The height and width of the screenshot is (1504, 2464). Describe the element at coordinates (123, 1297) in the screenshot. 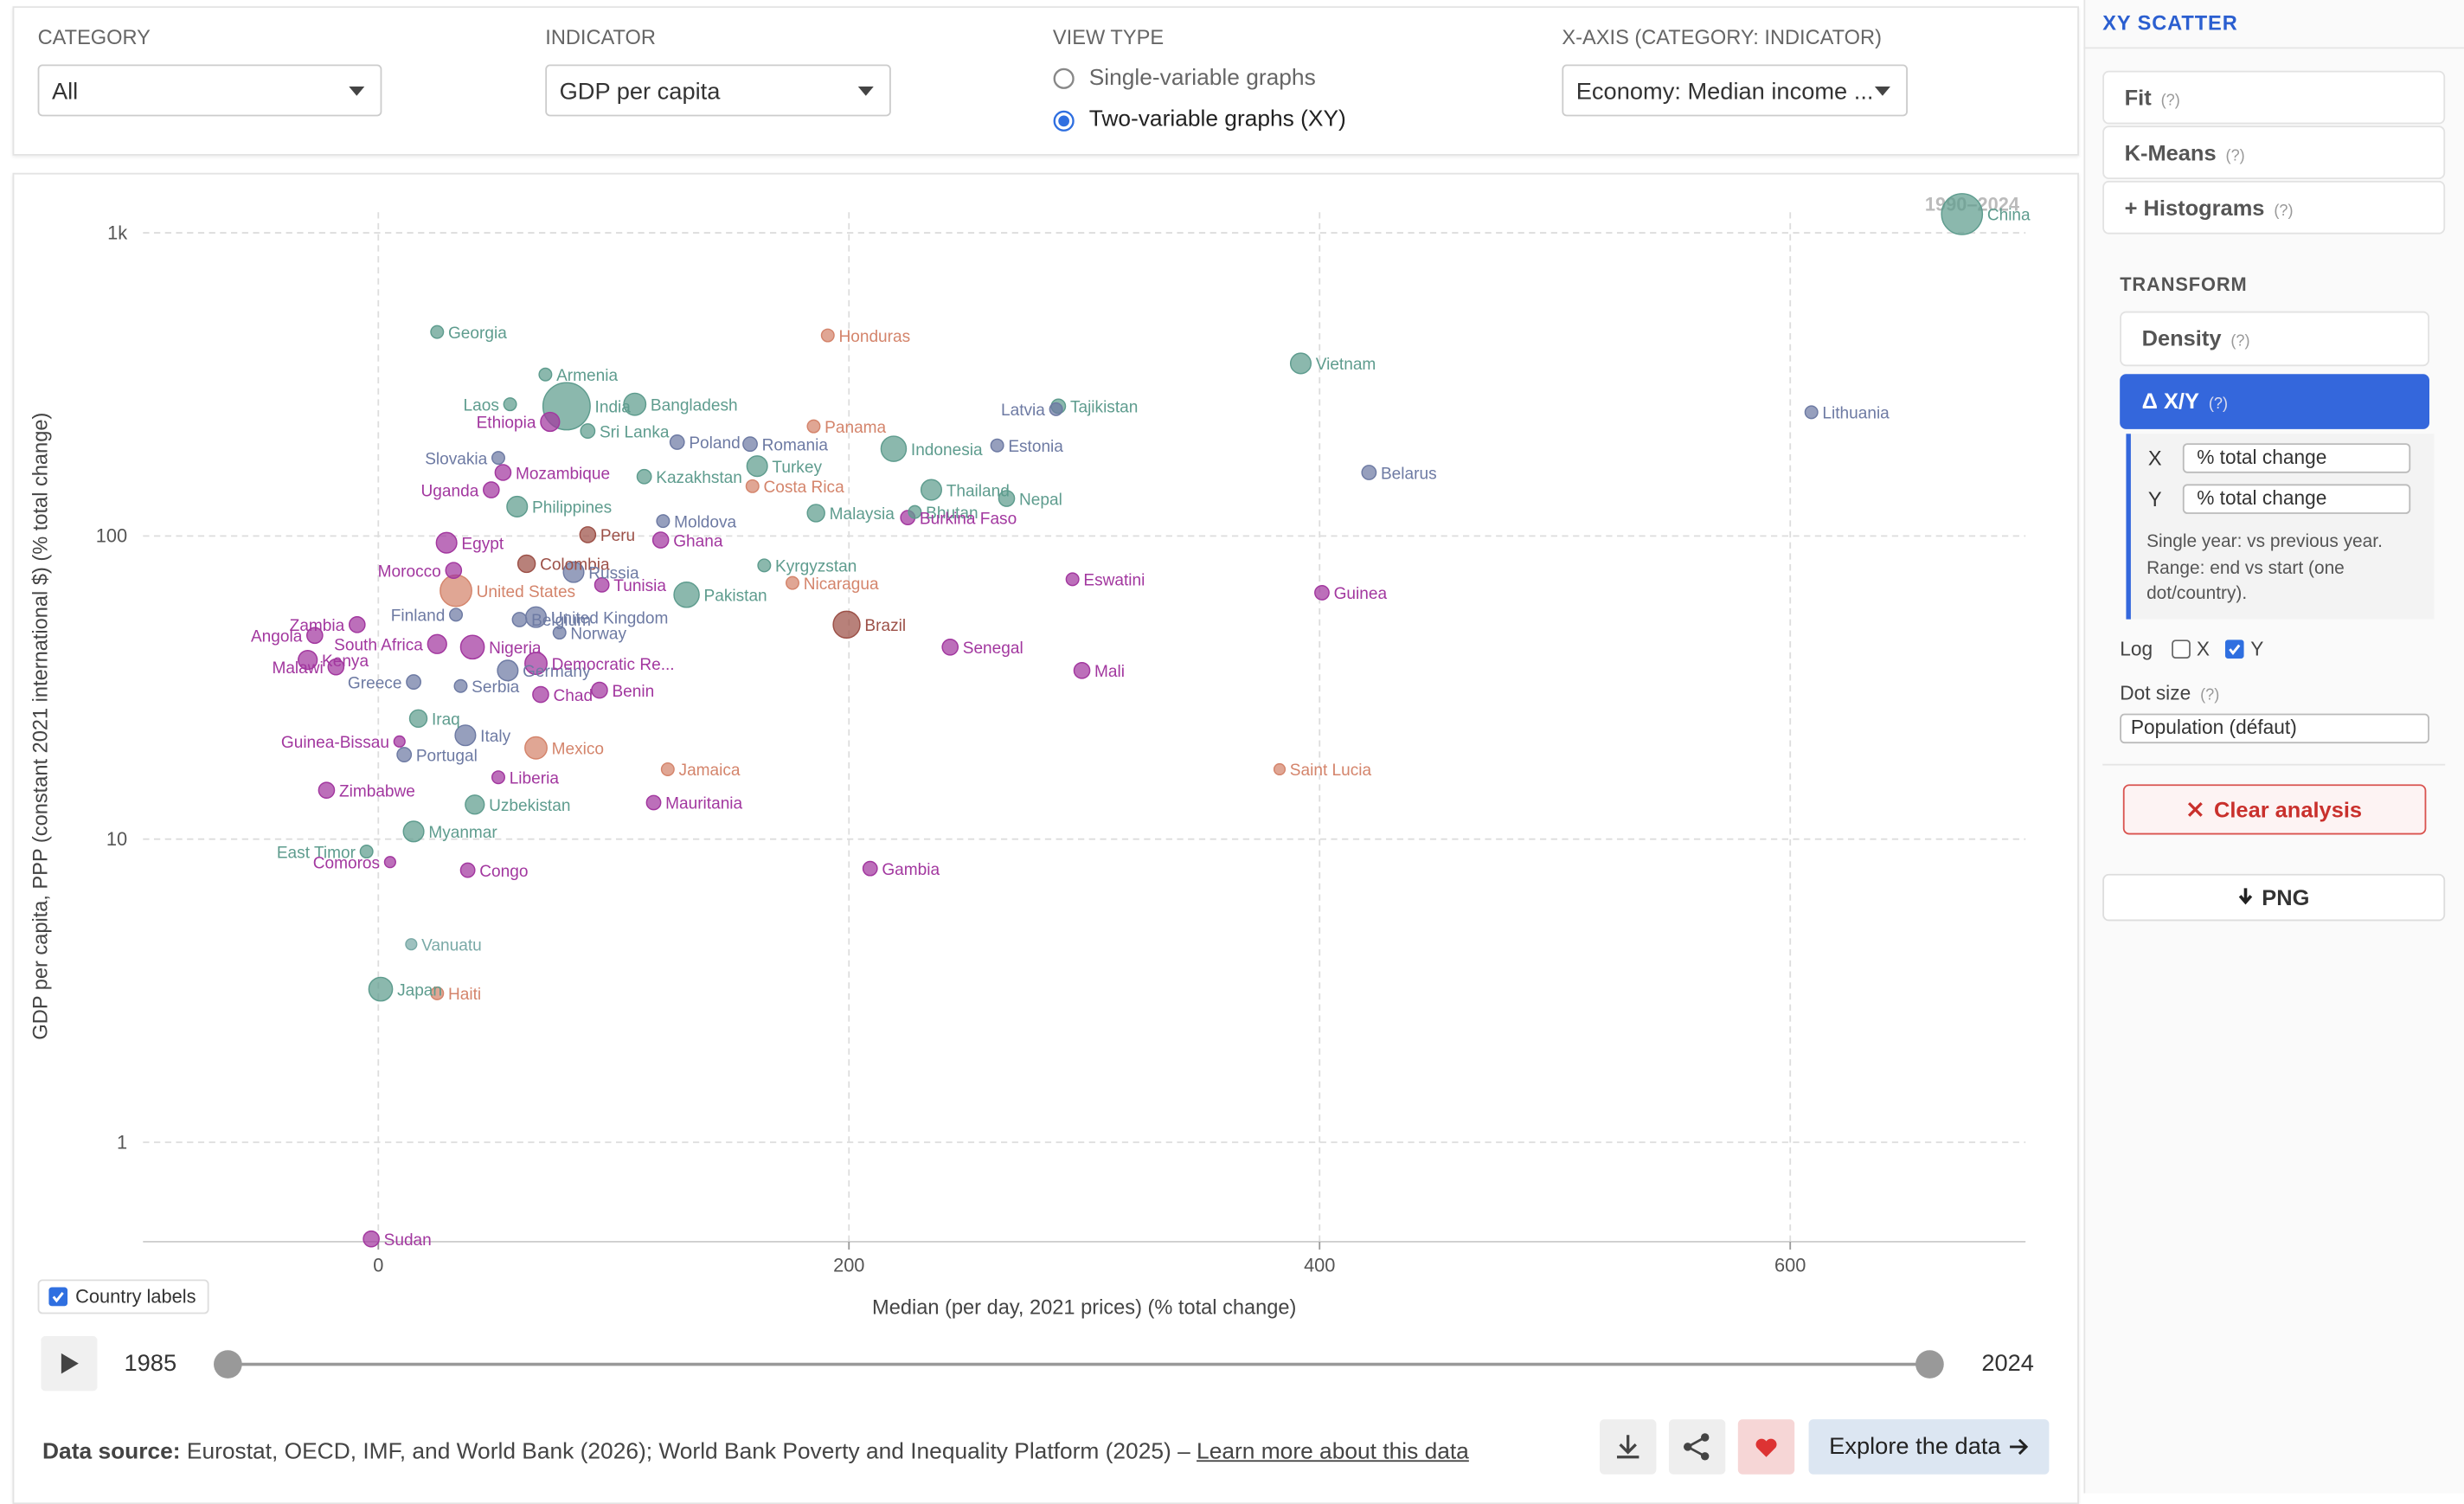

I see `country-labels-toggle: Country labels` at that location.